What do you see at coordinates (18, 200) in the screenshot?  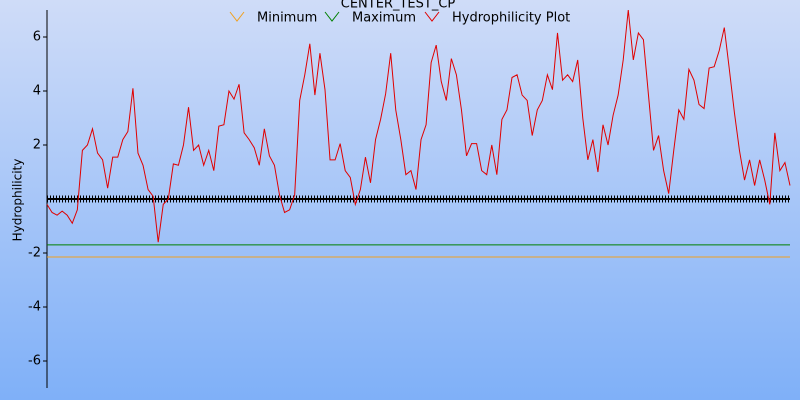 I see `y-axis-label: Hydrophilicity` at bounding box center [18, 200].